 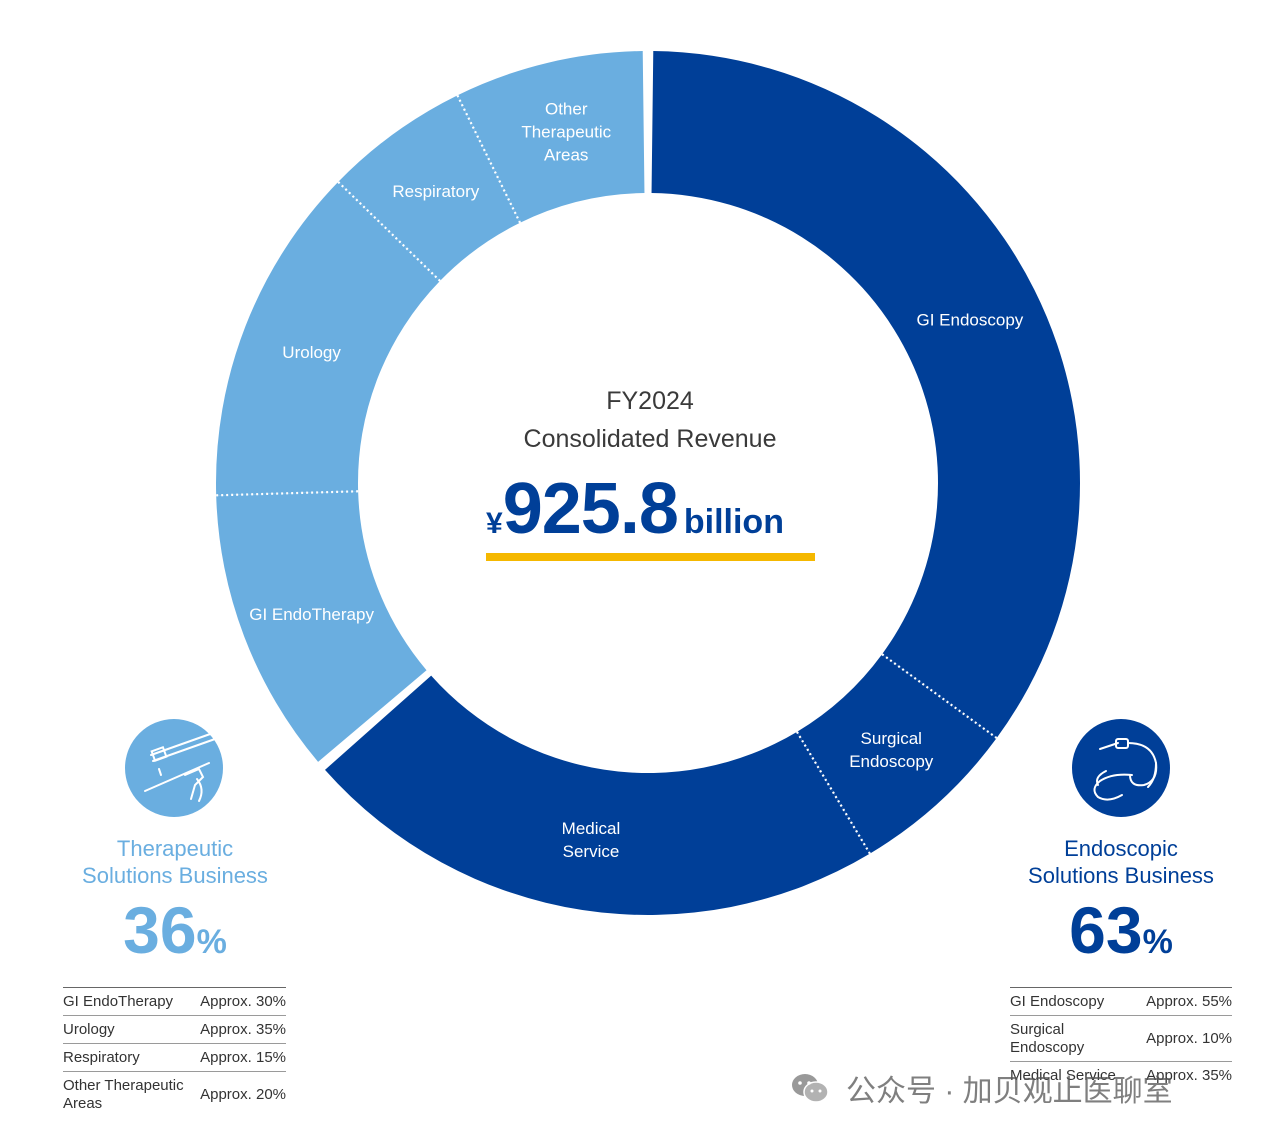 I want to click on therapeutic-percent-sign: %, so click(x=211, y=942).